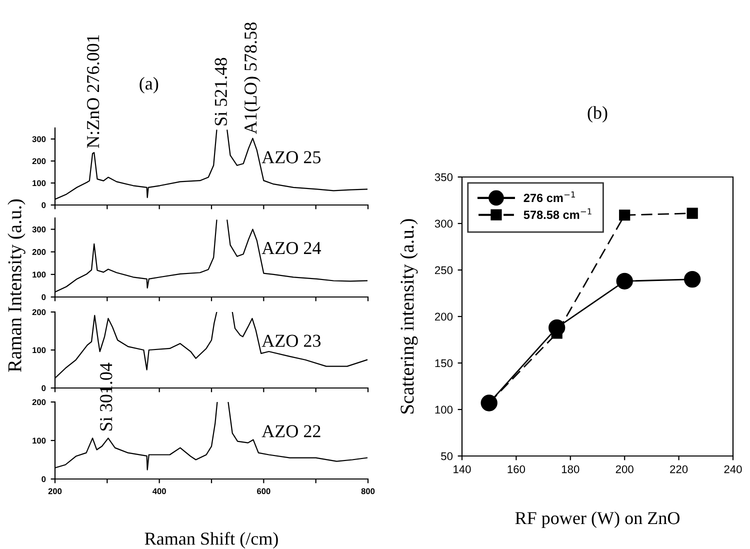  What do you see at coordinates (291, 431) in the screenshot?
I see `series-label: AZO 22` at bounding box center [291, 431].